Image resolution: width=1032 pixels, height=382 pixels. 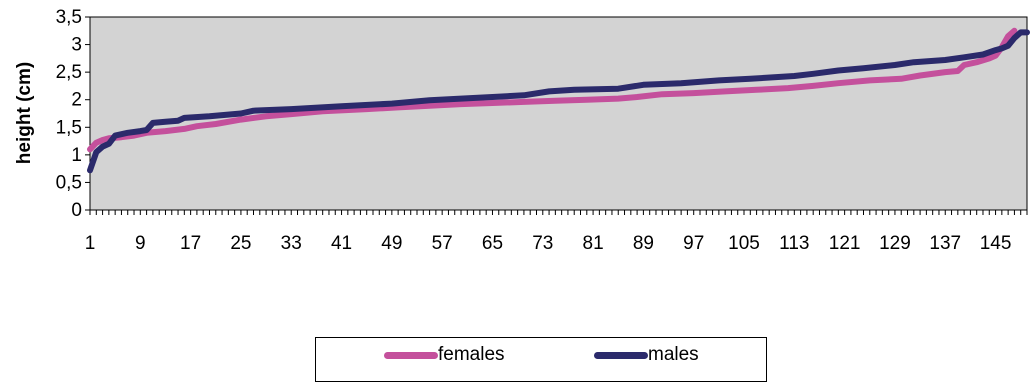 I want to click on y-tick-label: 3, so click(x=76, y=45).